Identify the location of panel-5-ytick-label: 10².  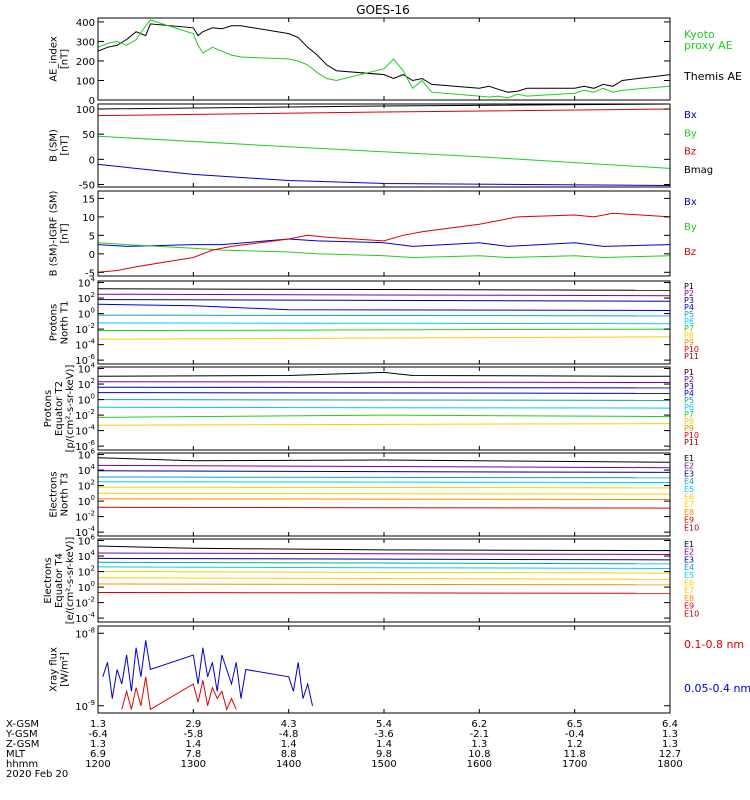
(86, 384).